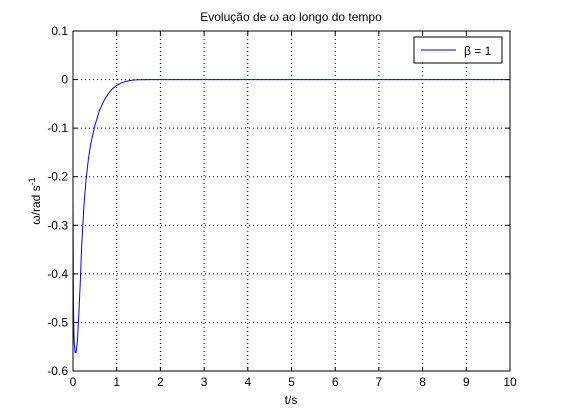 The image size is (562, 417). What do you see at coordinates (57, 128) in the screenshot?
I see `y-tick-label: -0.1` at bounding box center [57, 128].